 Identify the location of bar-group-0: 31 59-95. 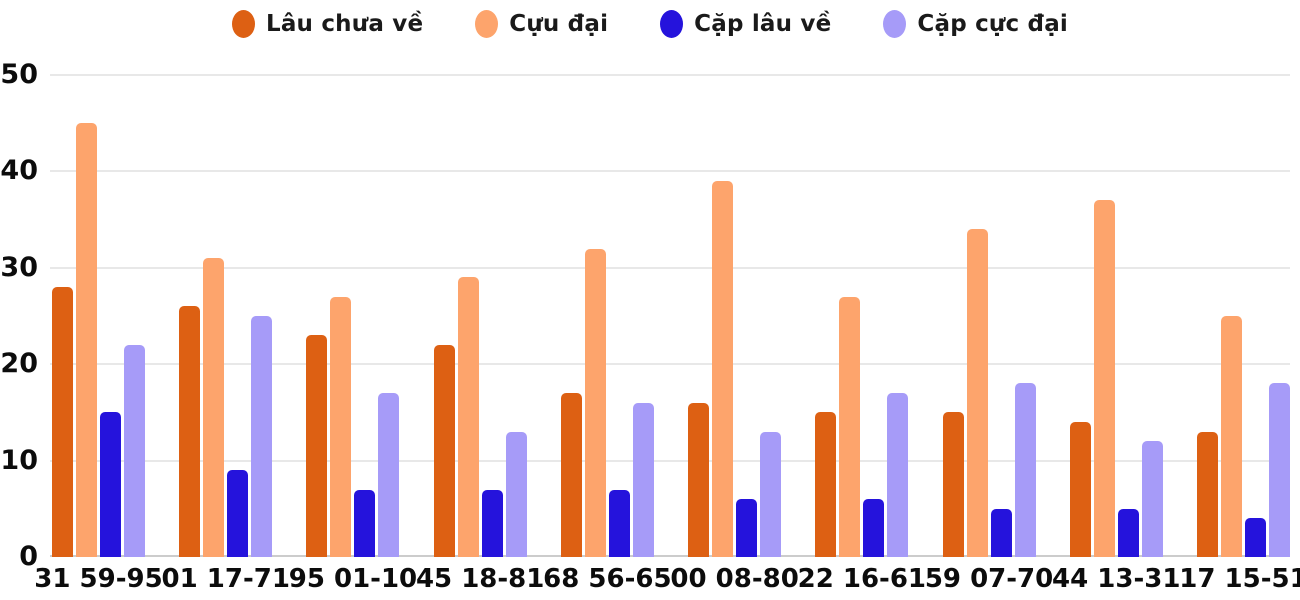
(98, 333).